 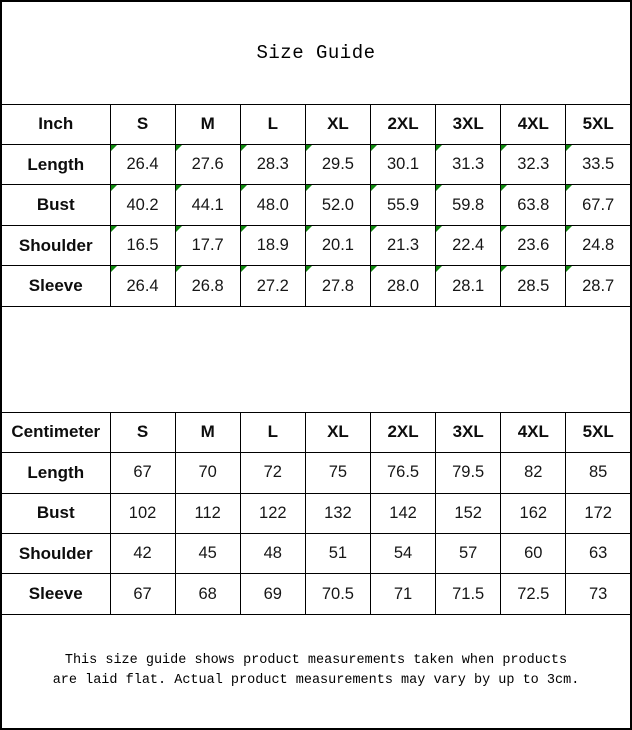 What do you see at coordinates (142, 205) in the screenshot?
I see `measurement-value-cell: 40.2` at bounding box center [142, 205].